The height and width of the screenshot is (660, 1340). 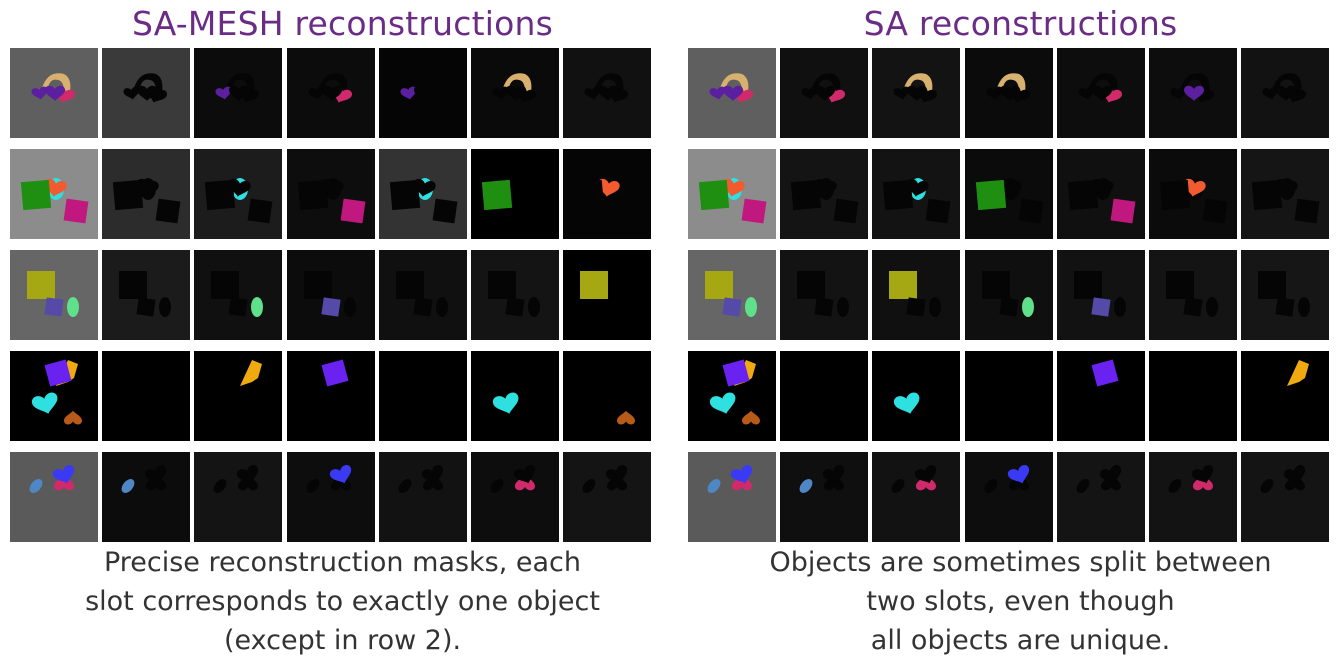 What do you see at coordinates (1020, 562) in the screenshot?
I see `caption-line: Objects are sometimes split between` at bounding box center [1020, 562].